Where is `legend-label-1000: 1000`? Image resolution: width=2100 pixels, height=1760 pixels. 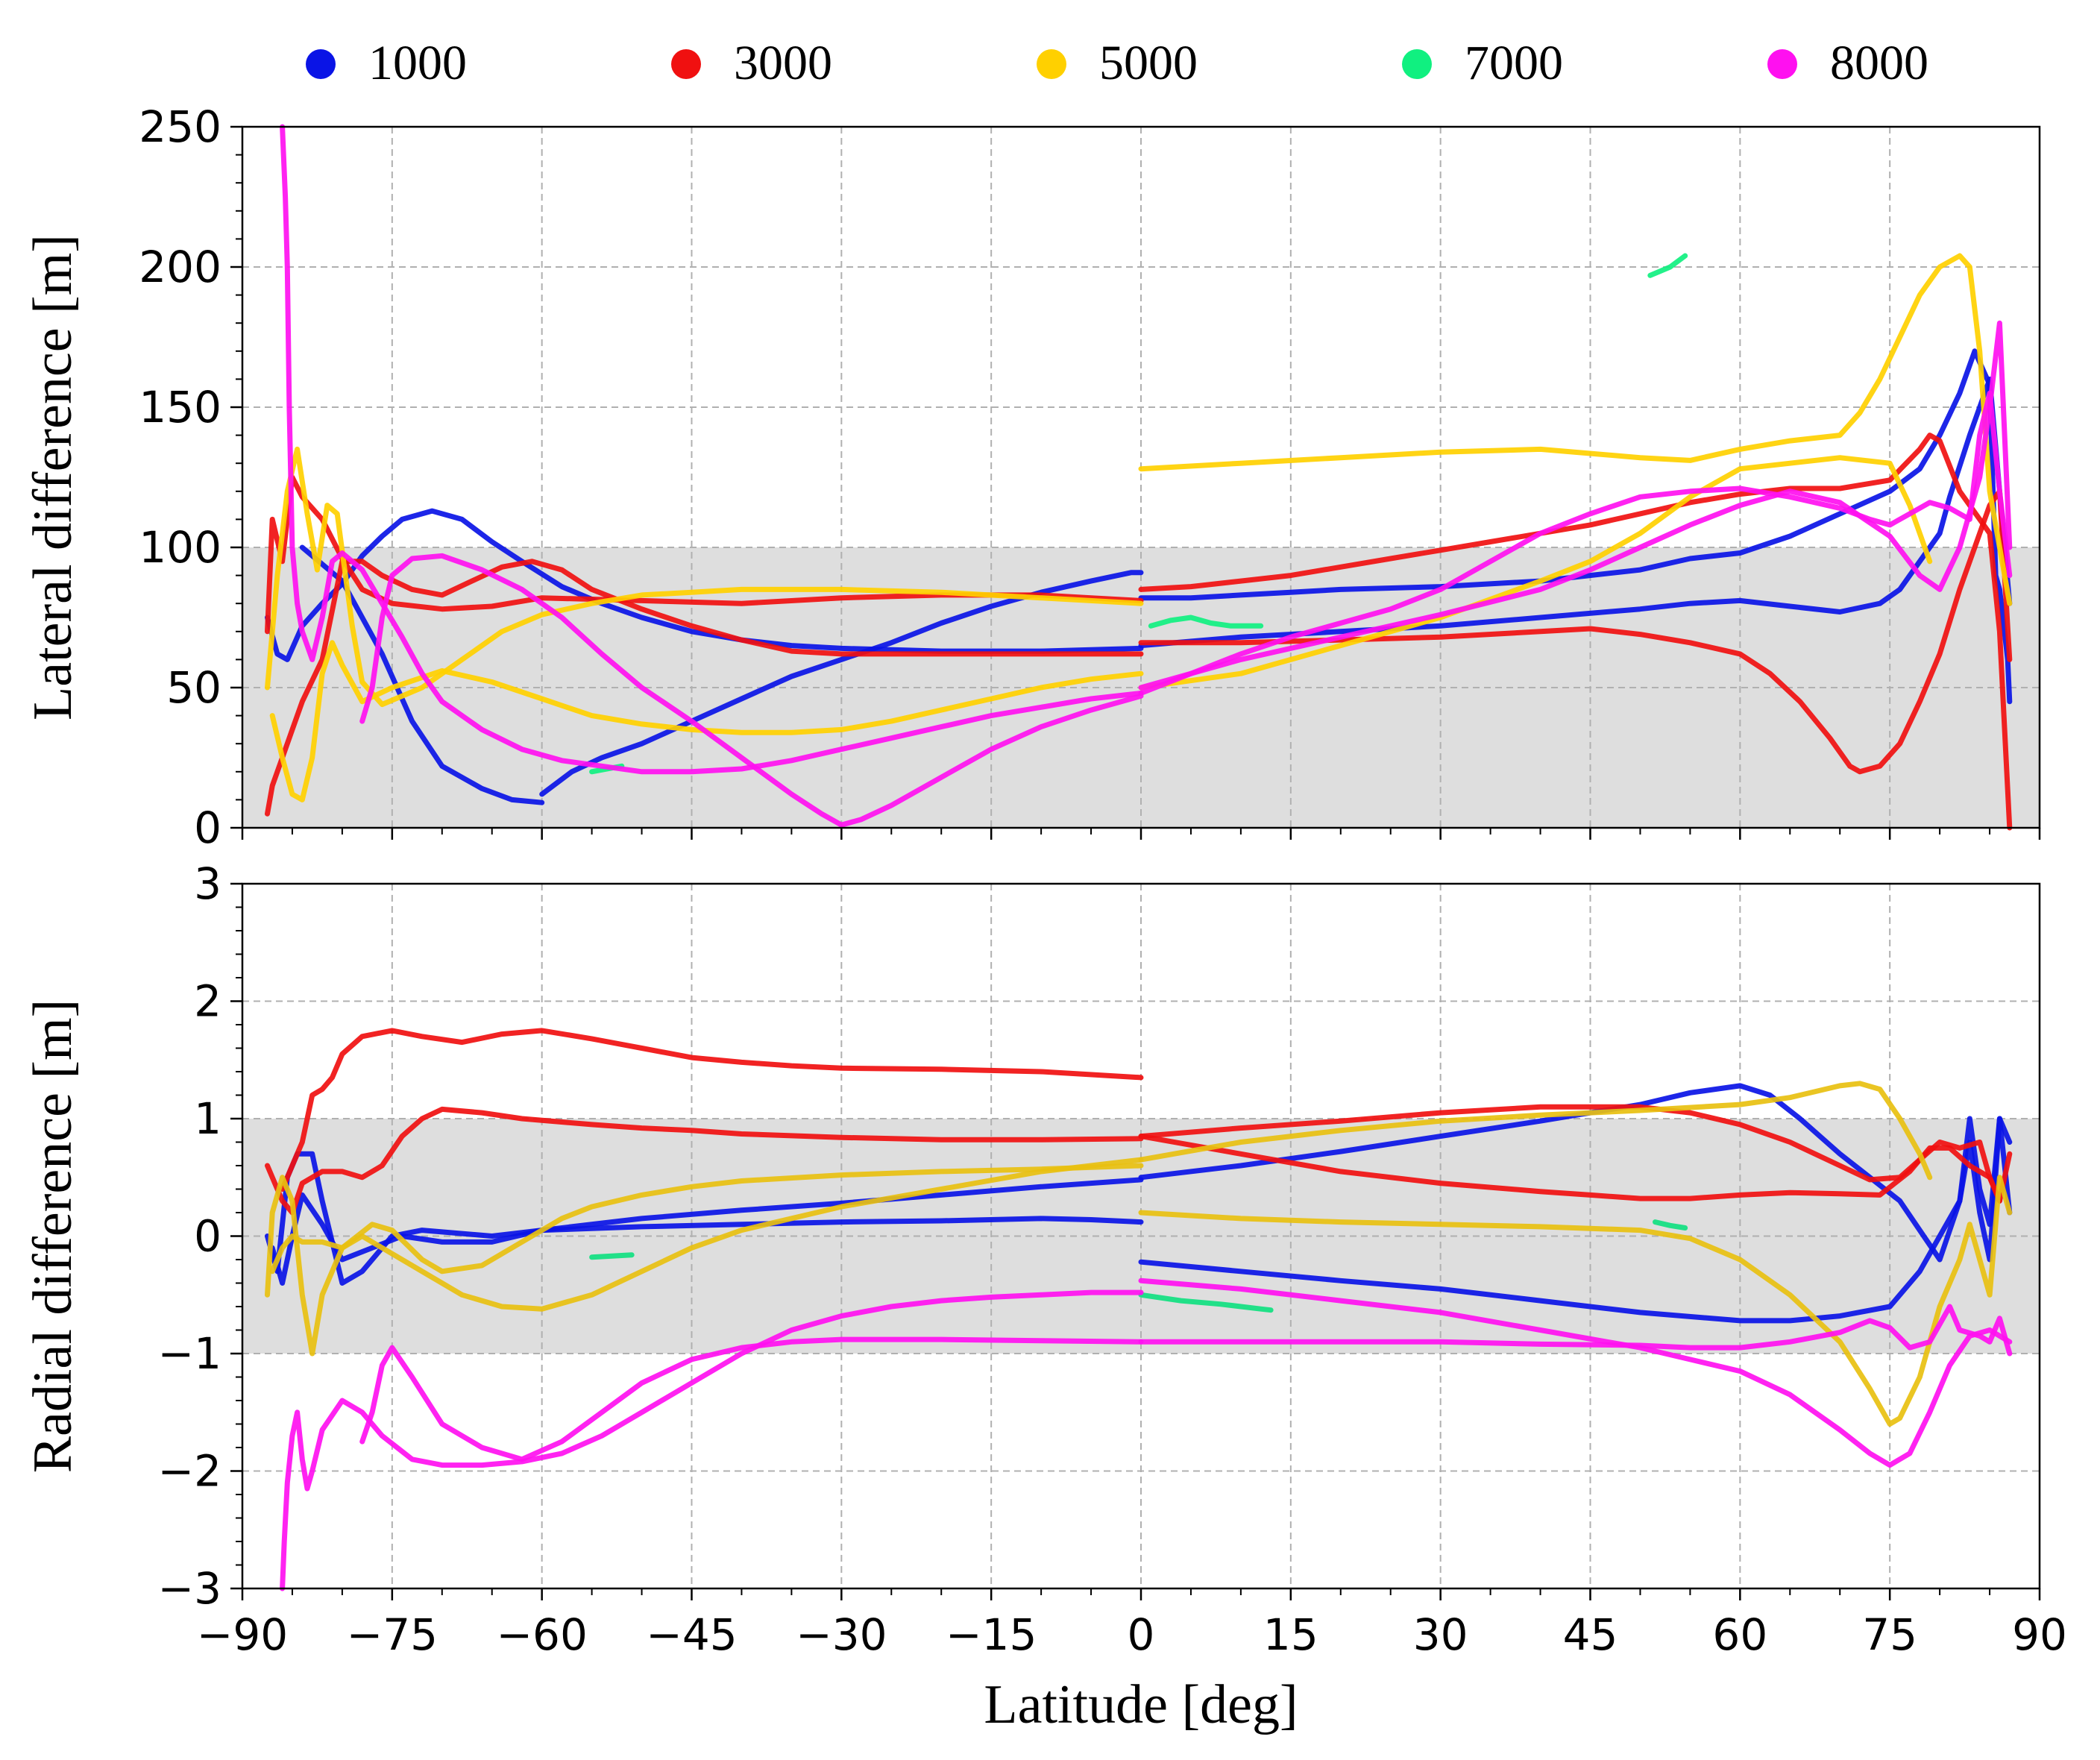 legend-label-1000: 1000 is located at coordinates (417, 63).